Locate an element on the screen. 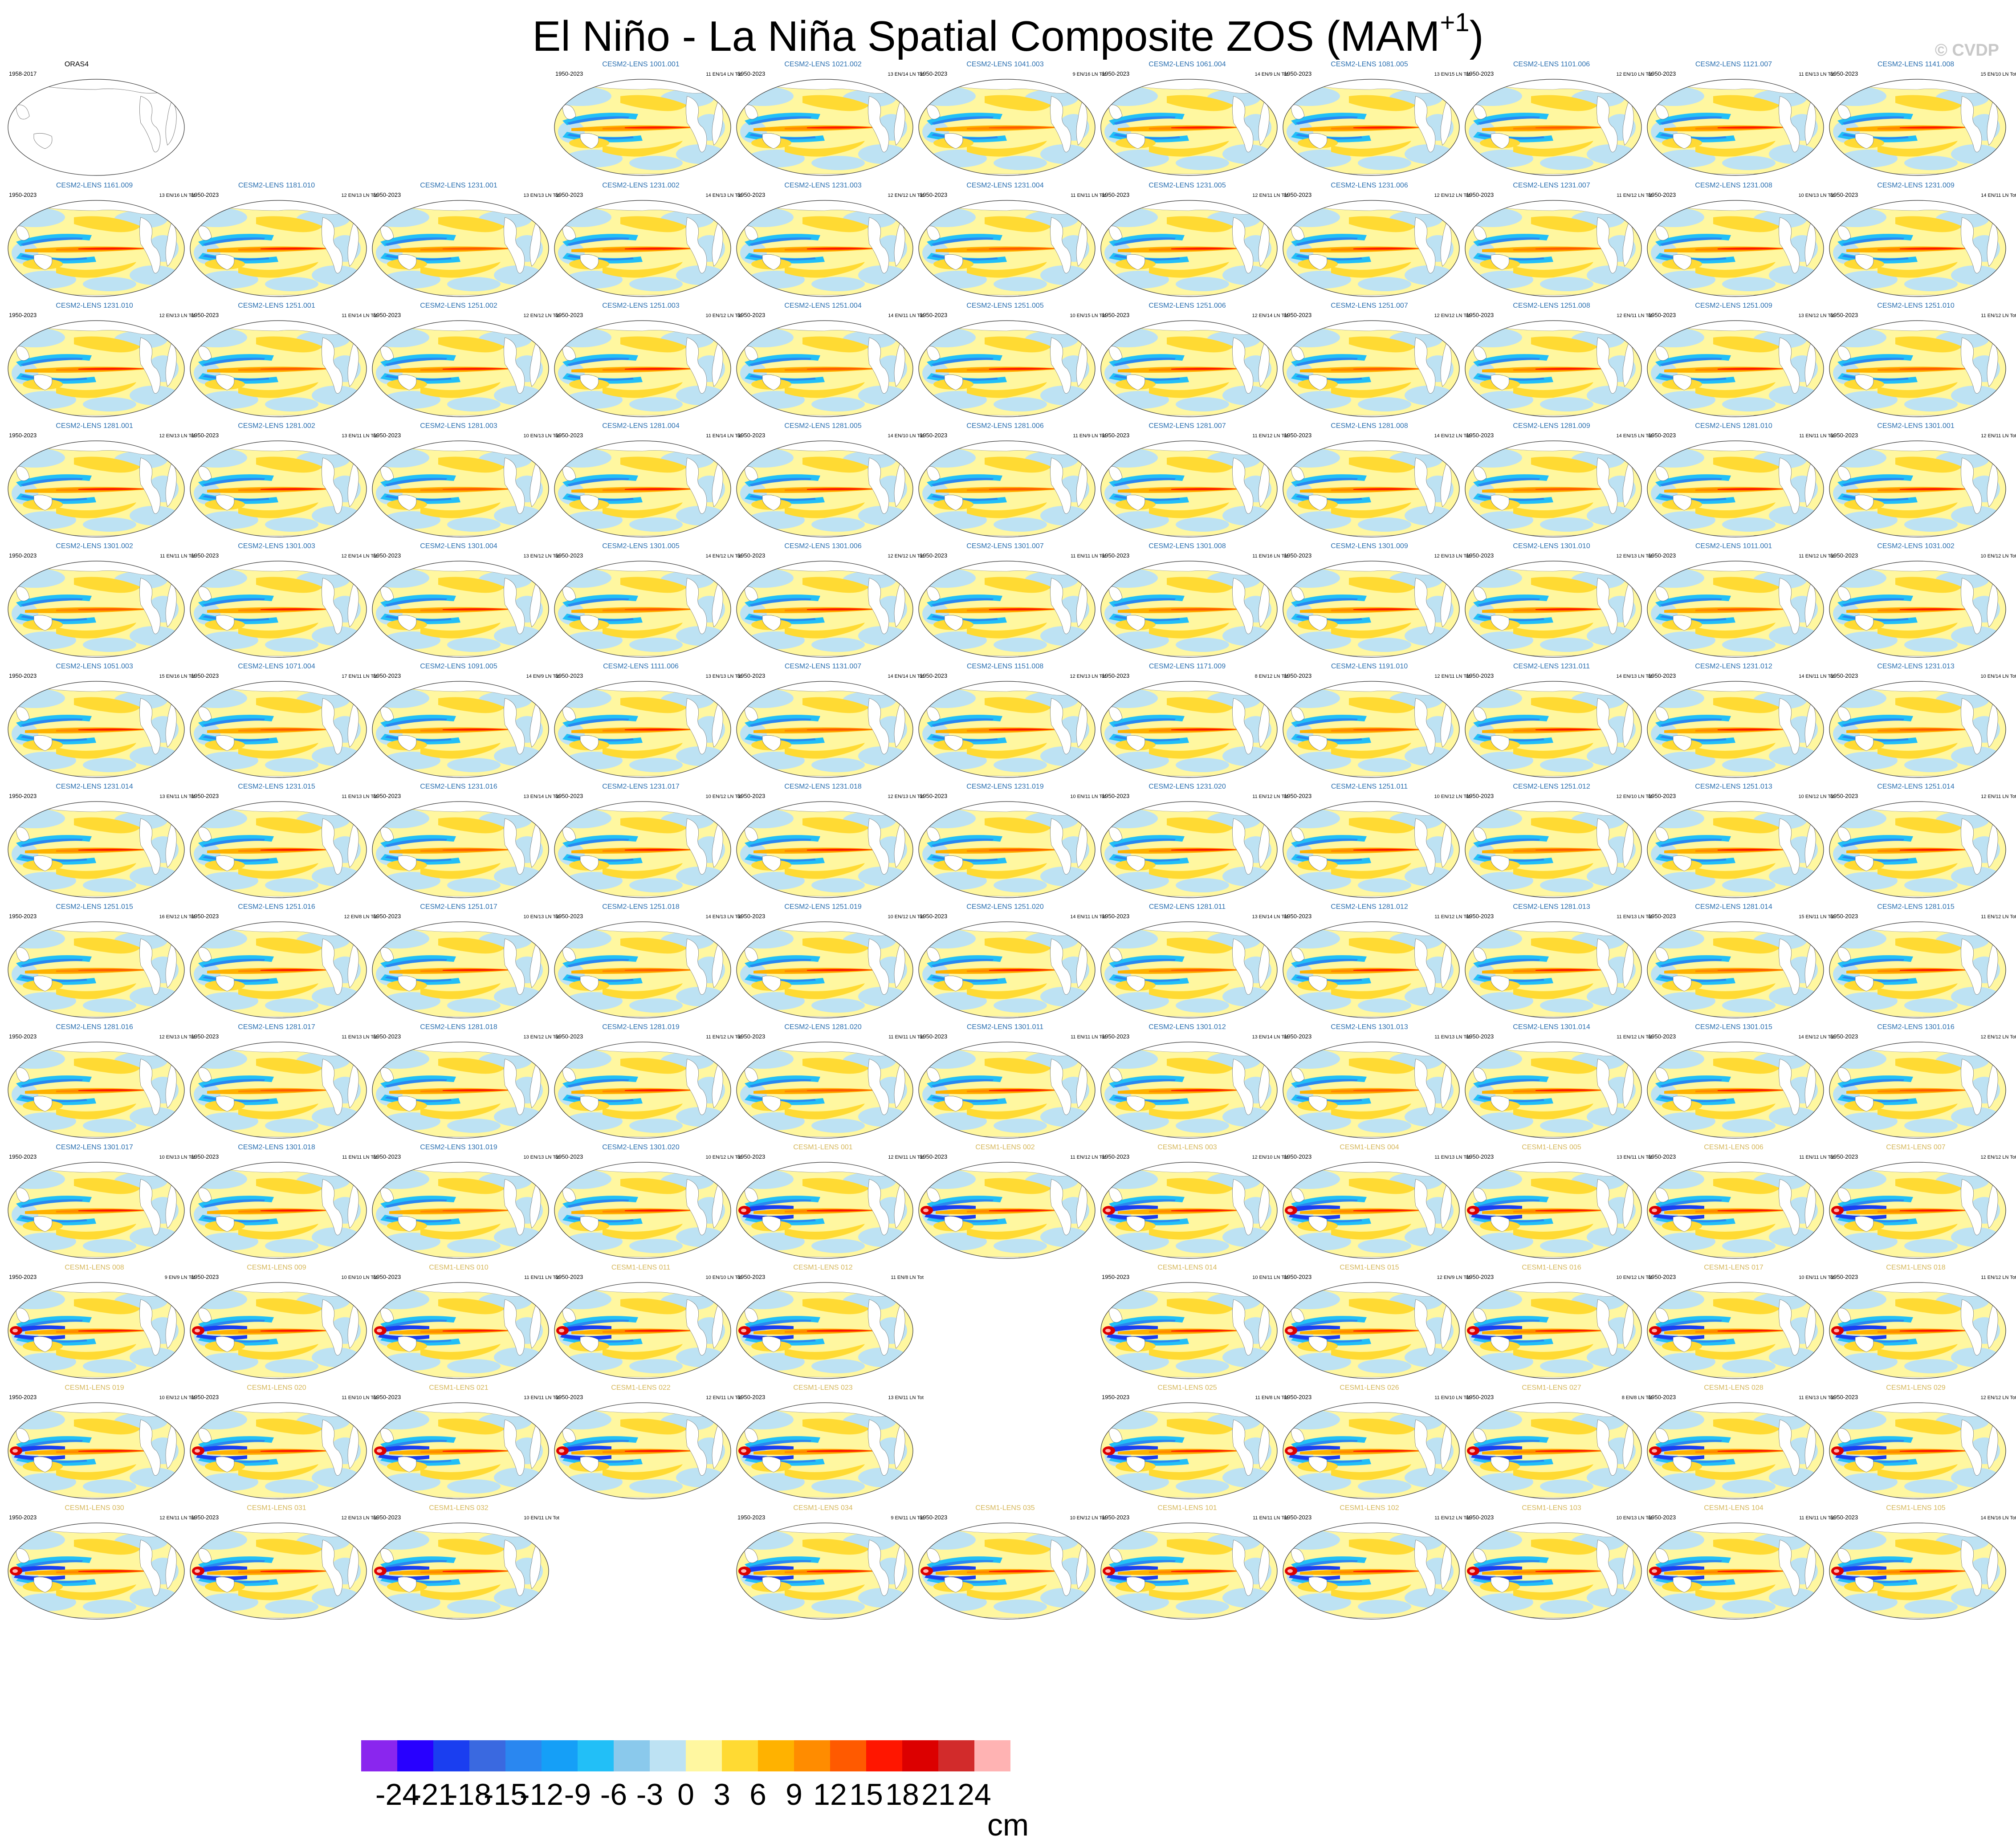 This screenshot has height=1848, width=2016. dataset-name: CESM2-LENS 1281.001 is located at coordinates (94, 426).